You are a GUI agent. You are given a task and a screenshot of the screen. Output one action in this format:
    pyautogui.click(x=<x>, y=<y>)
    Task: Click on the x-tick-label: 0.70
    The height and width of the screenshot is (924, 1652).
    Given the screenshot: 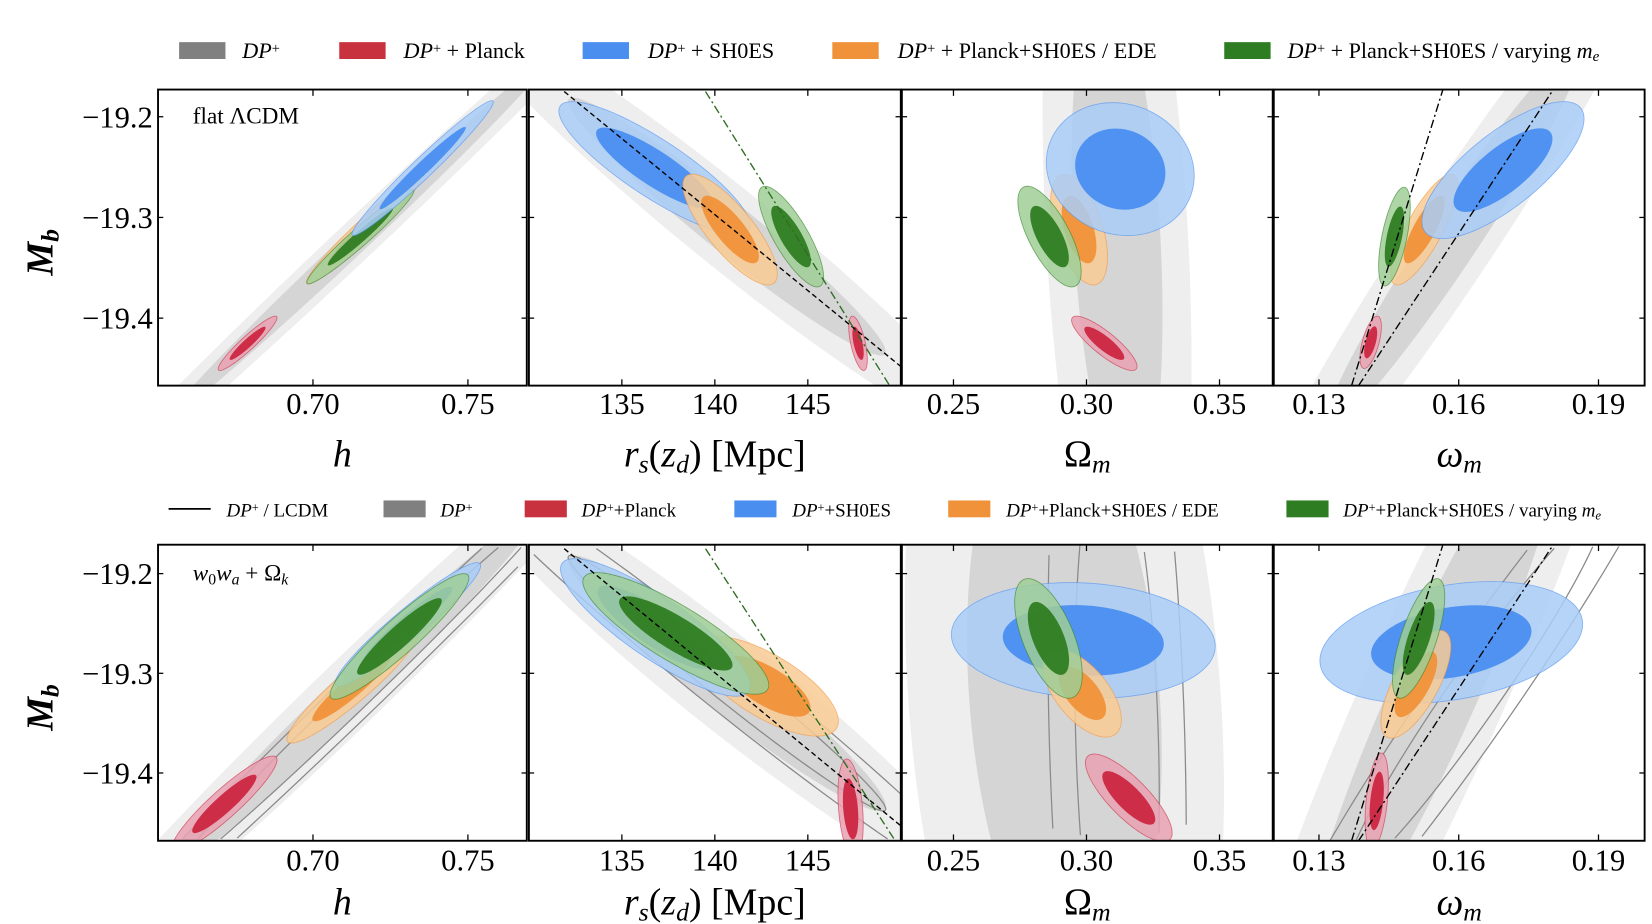 What is the action you would take?
    pyautogui.click(x=312, y=404)
    